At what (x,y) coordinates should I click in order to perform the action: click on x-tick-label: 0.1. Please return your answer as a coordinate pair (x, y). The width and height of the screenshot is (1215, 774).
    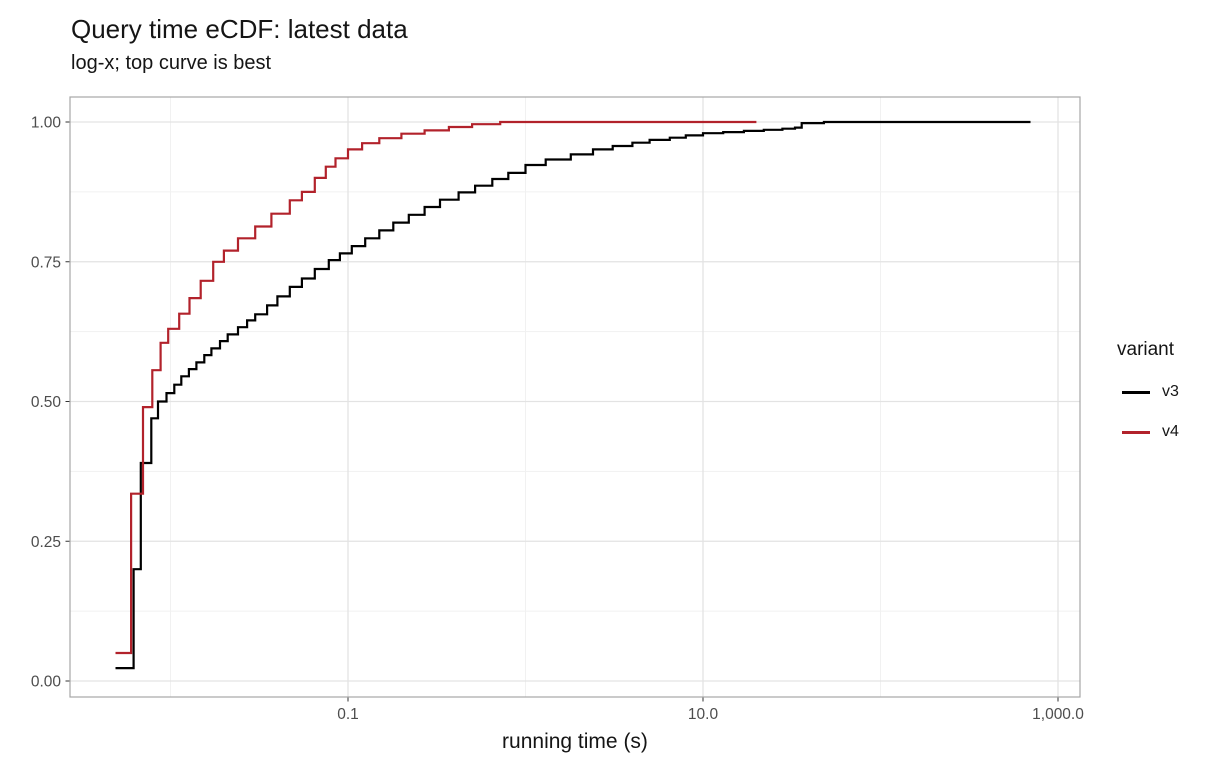
    Looking at the image, I should click on (348, 714).